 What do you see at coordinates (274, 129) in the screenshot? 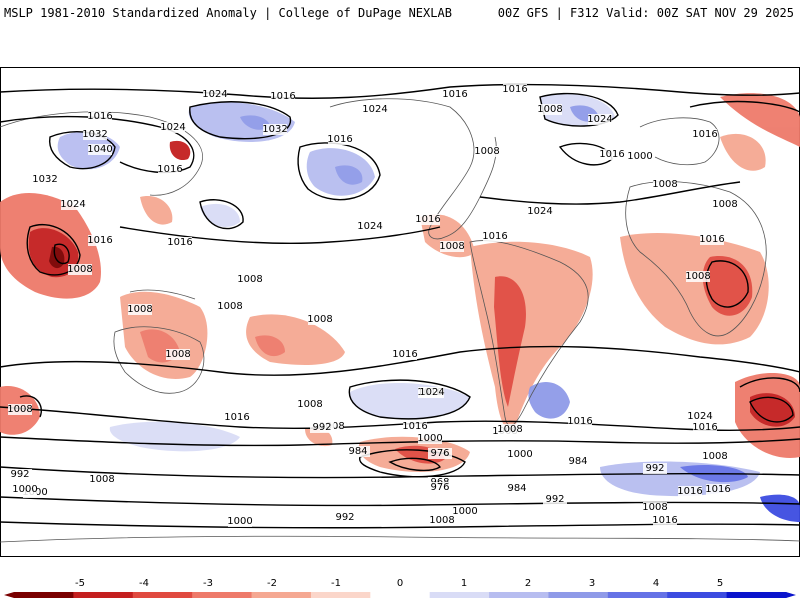
I see `isobar-label: 1032` at bounding box center [274, 129].